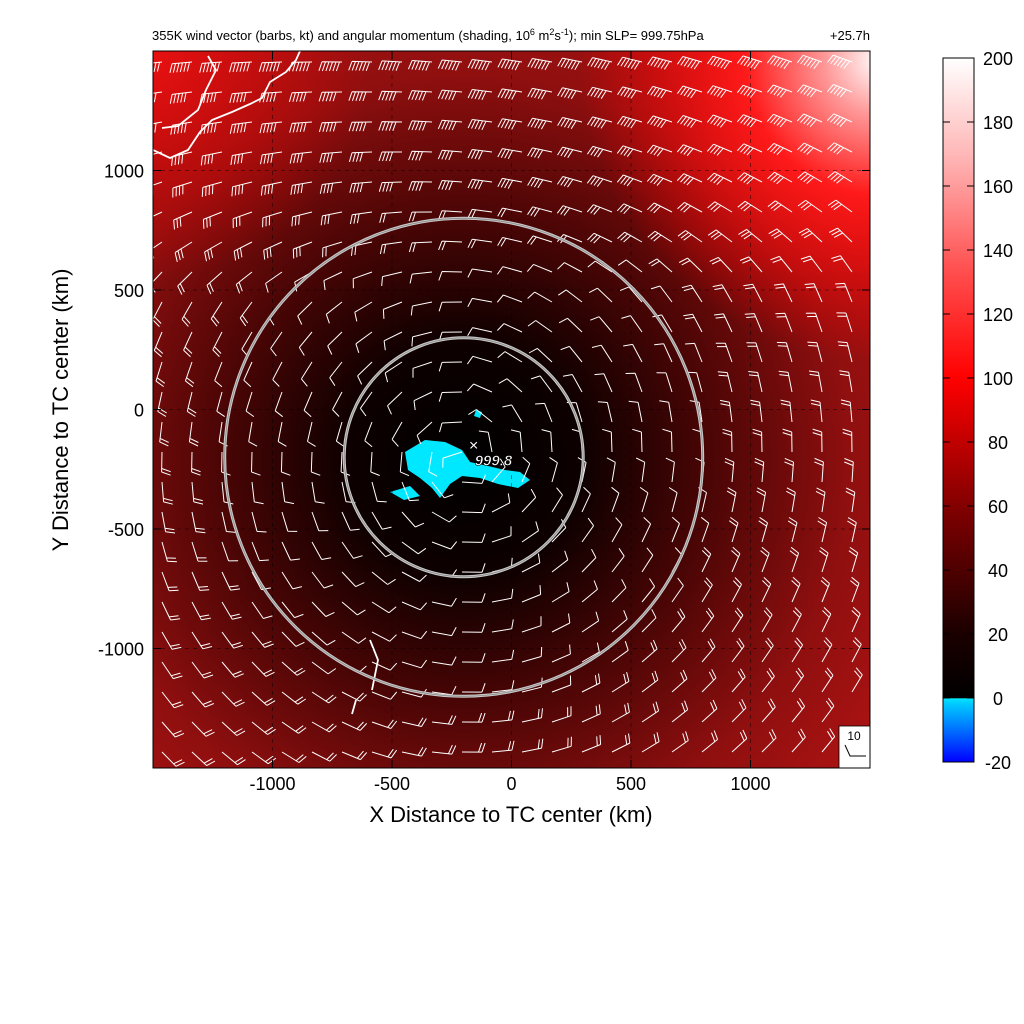  I want to click on x-tick-label: 500, so click(631, 784).